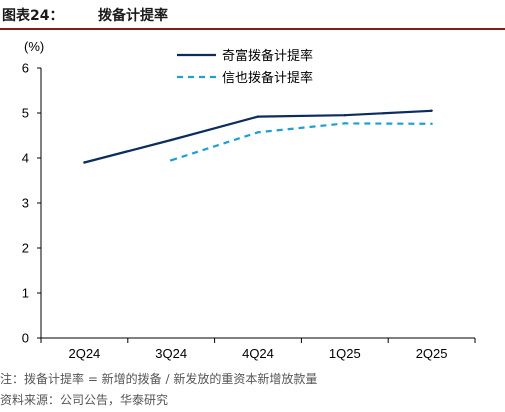 This screenshot has width=505, height=412. I want to click on legend-label-0: 奇富拨备计提率, so click(267, 56).